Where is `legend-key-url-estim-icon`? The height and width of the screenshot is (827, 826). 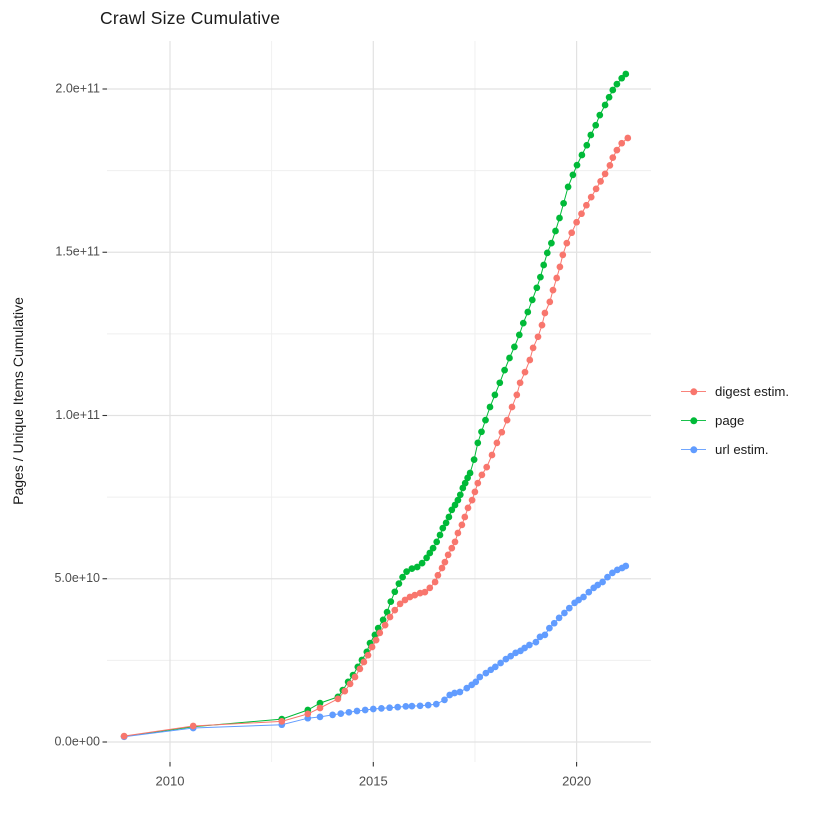 legend-key-url-estim-icon is located at coordinates (693, 450).